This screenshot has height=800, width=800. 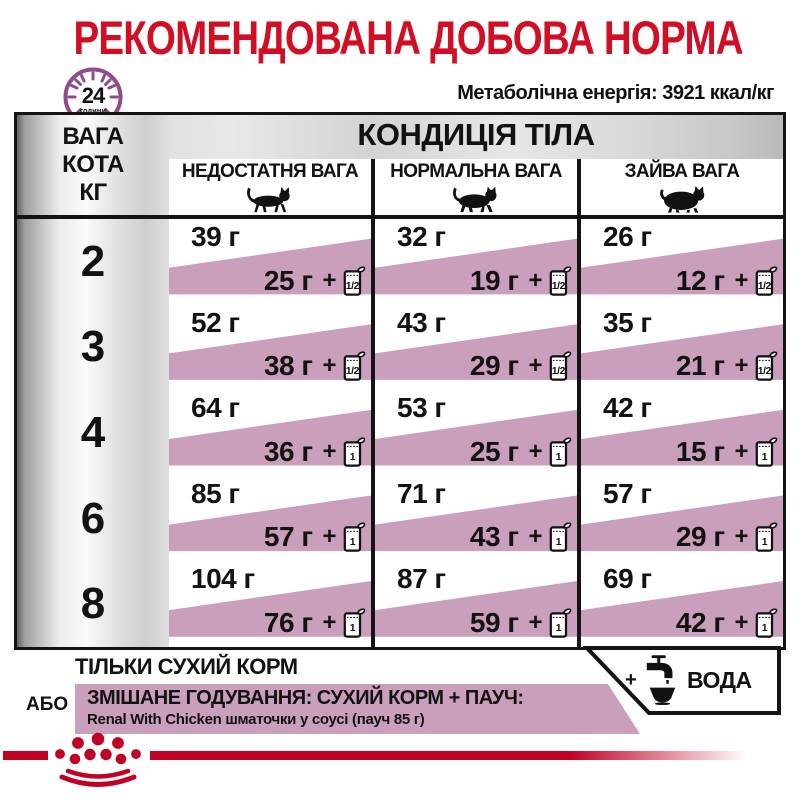 I want to click on water-callout-frame, so click(x=682, y=680).